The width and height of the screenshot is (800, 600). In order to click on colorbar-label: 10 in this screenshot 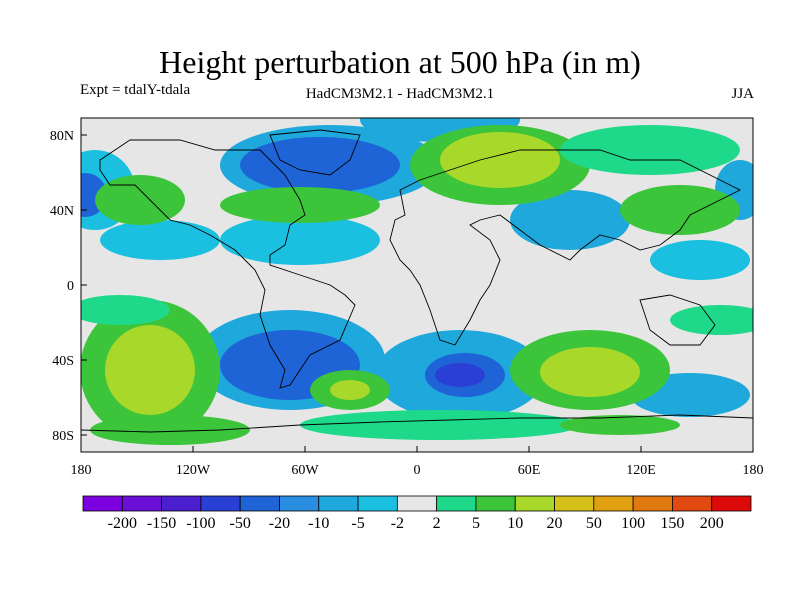, I will do `click(515, 523)`.